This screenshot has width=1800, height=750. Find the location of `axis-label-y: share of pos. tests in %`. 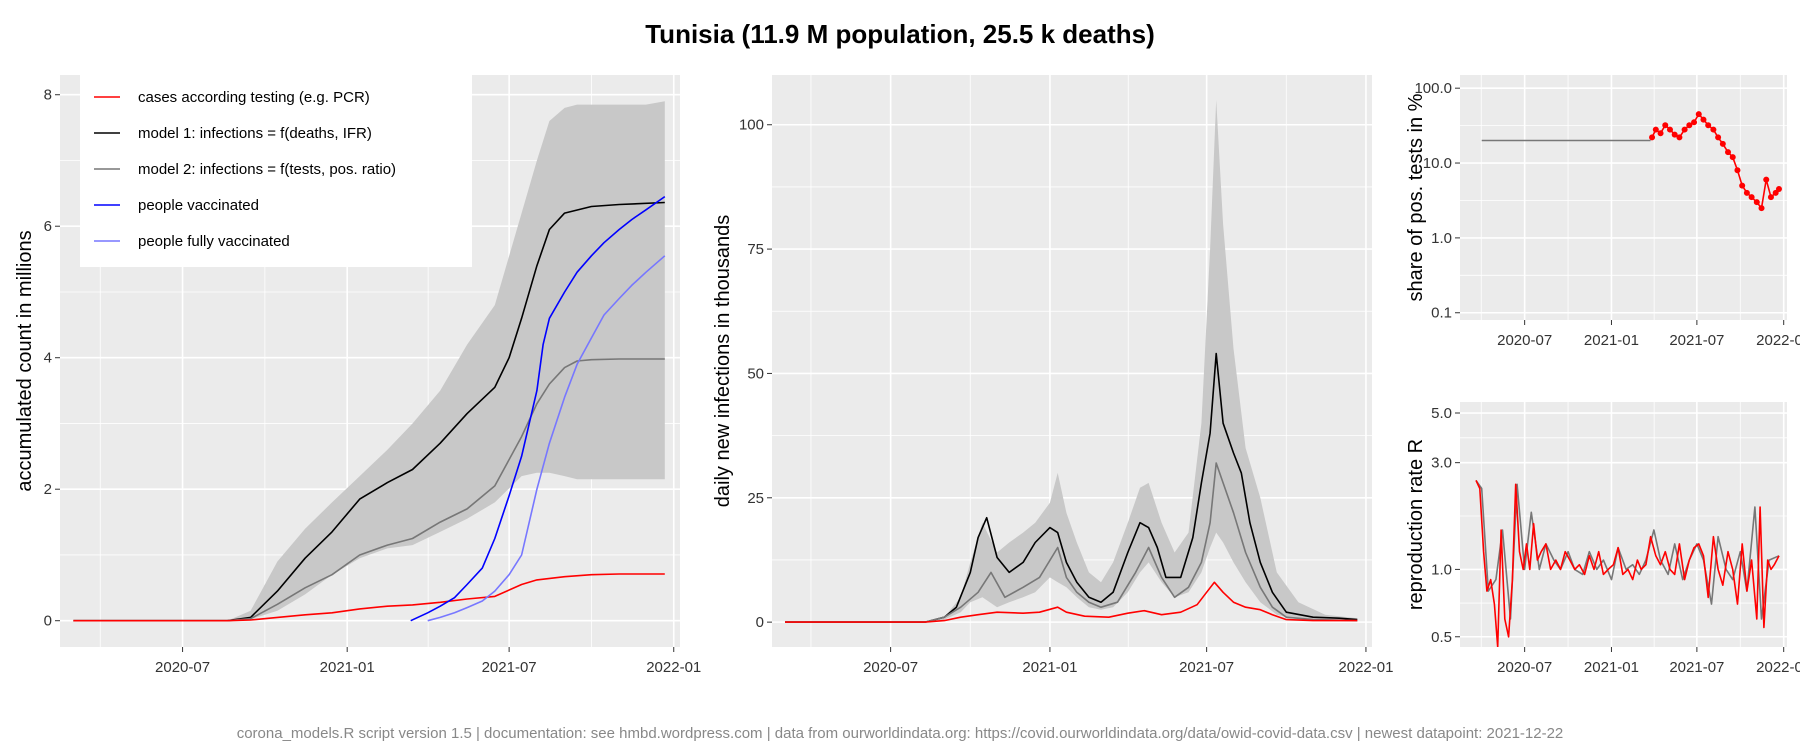

axis-label-y: share of pos. tests in % is located at coordinates (1416, 197).